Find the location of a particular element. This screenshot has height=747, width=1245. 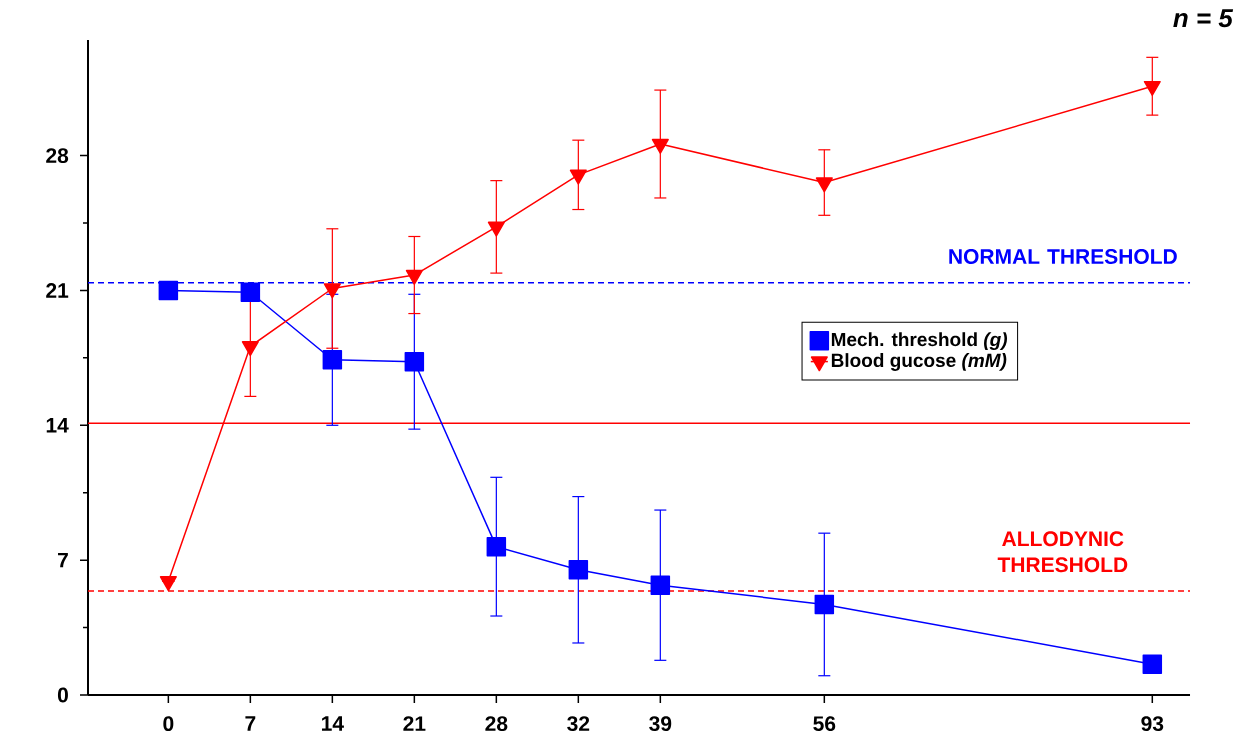

text: n = 5 is located at coordinates (1203, 18).